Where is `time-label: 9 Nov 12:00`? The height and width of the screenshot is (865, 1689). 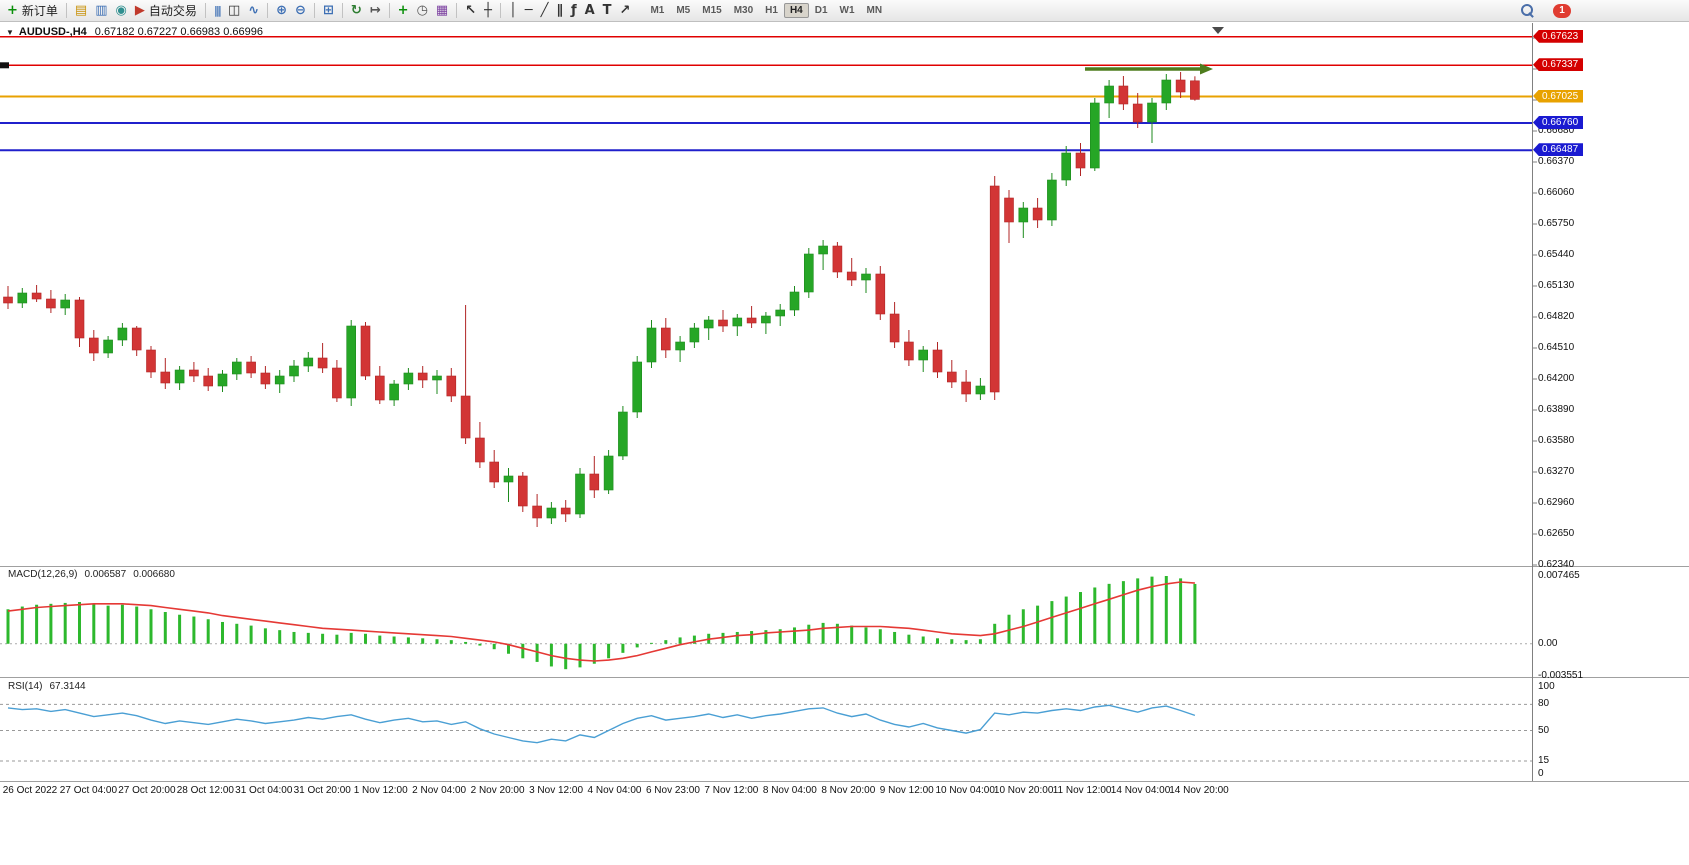 time-label: 9 Nov 12:00 is located at coordinates (906, 790).